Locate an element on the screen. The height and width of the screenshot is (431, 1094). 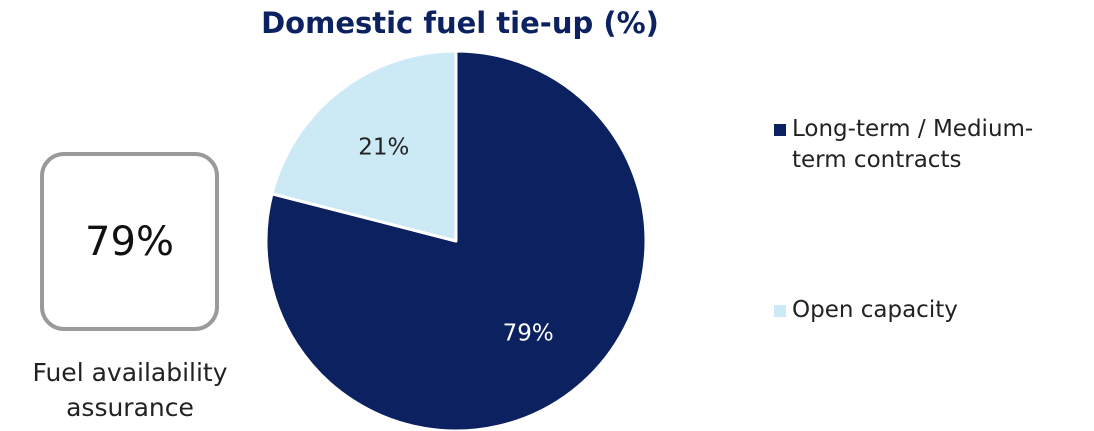
kpi-value: 79% is located at coordinates (129, 241).